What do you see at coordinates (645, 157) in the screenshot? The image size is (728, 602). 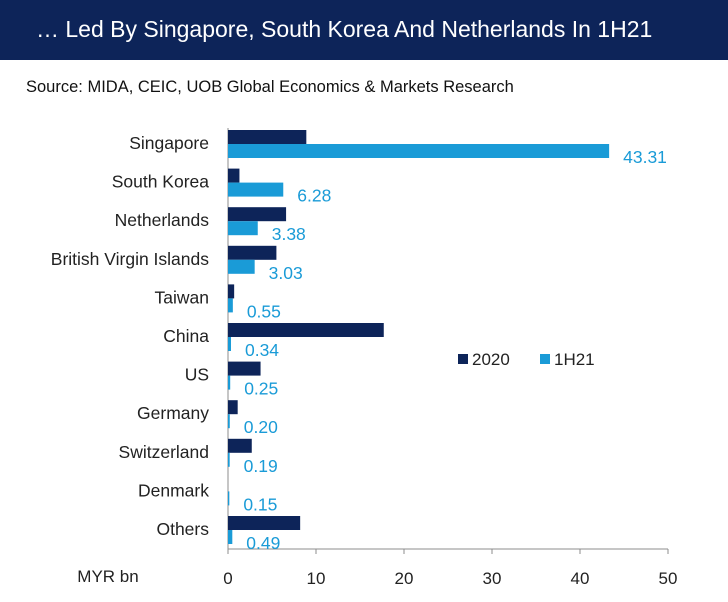 I see `data-label: 43.31` at bounding box center [645, 157].